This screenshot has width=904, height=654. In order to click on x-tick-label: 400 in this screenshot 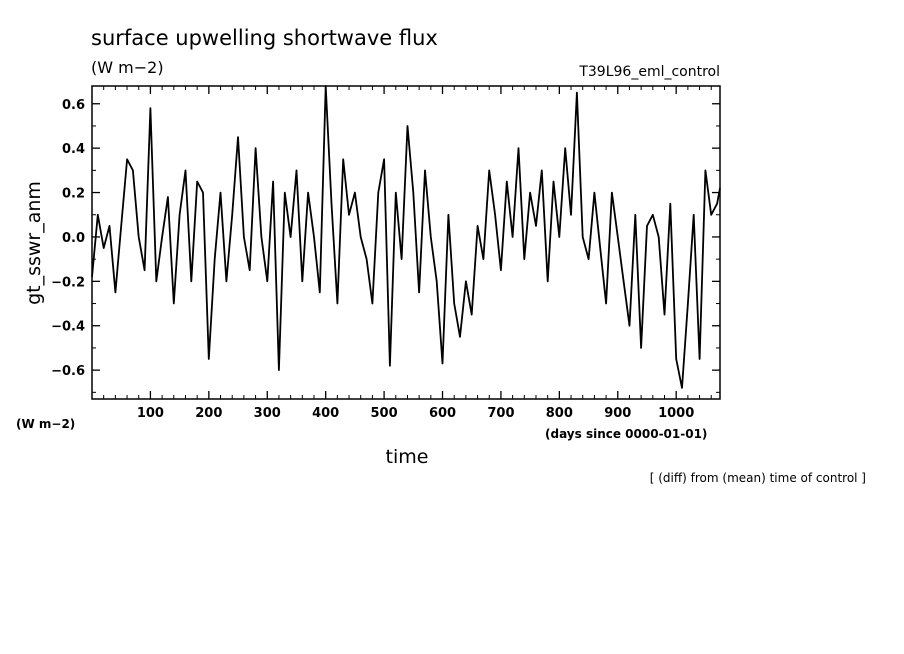, I will do `click(325, 413)`.